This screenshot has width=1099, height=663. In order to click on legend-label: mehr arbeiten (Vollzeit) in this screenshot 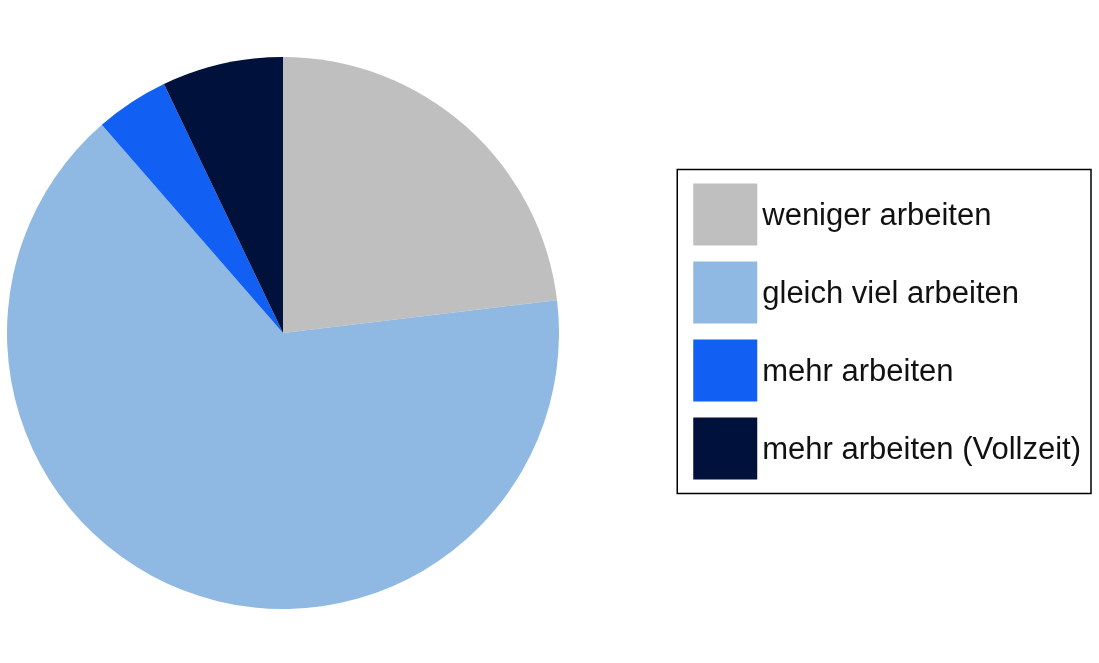, I will do `click(921, 448)`.